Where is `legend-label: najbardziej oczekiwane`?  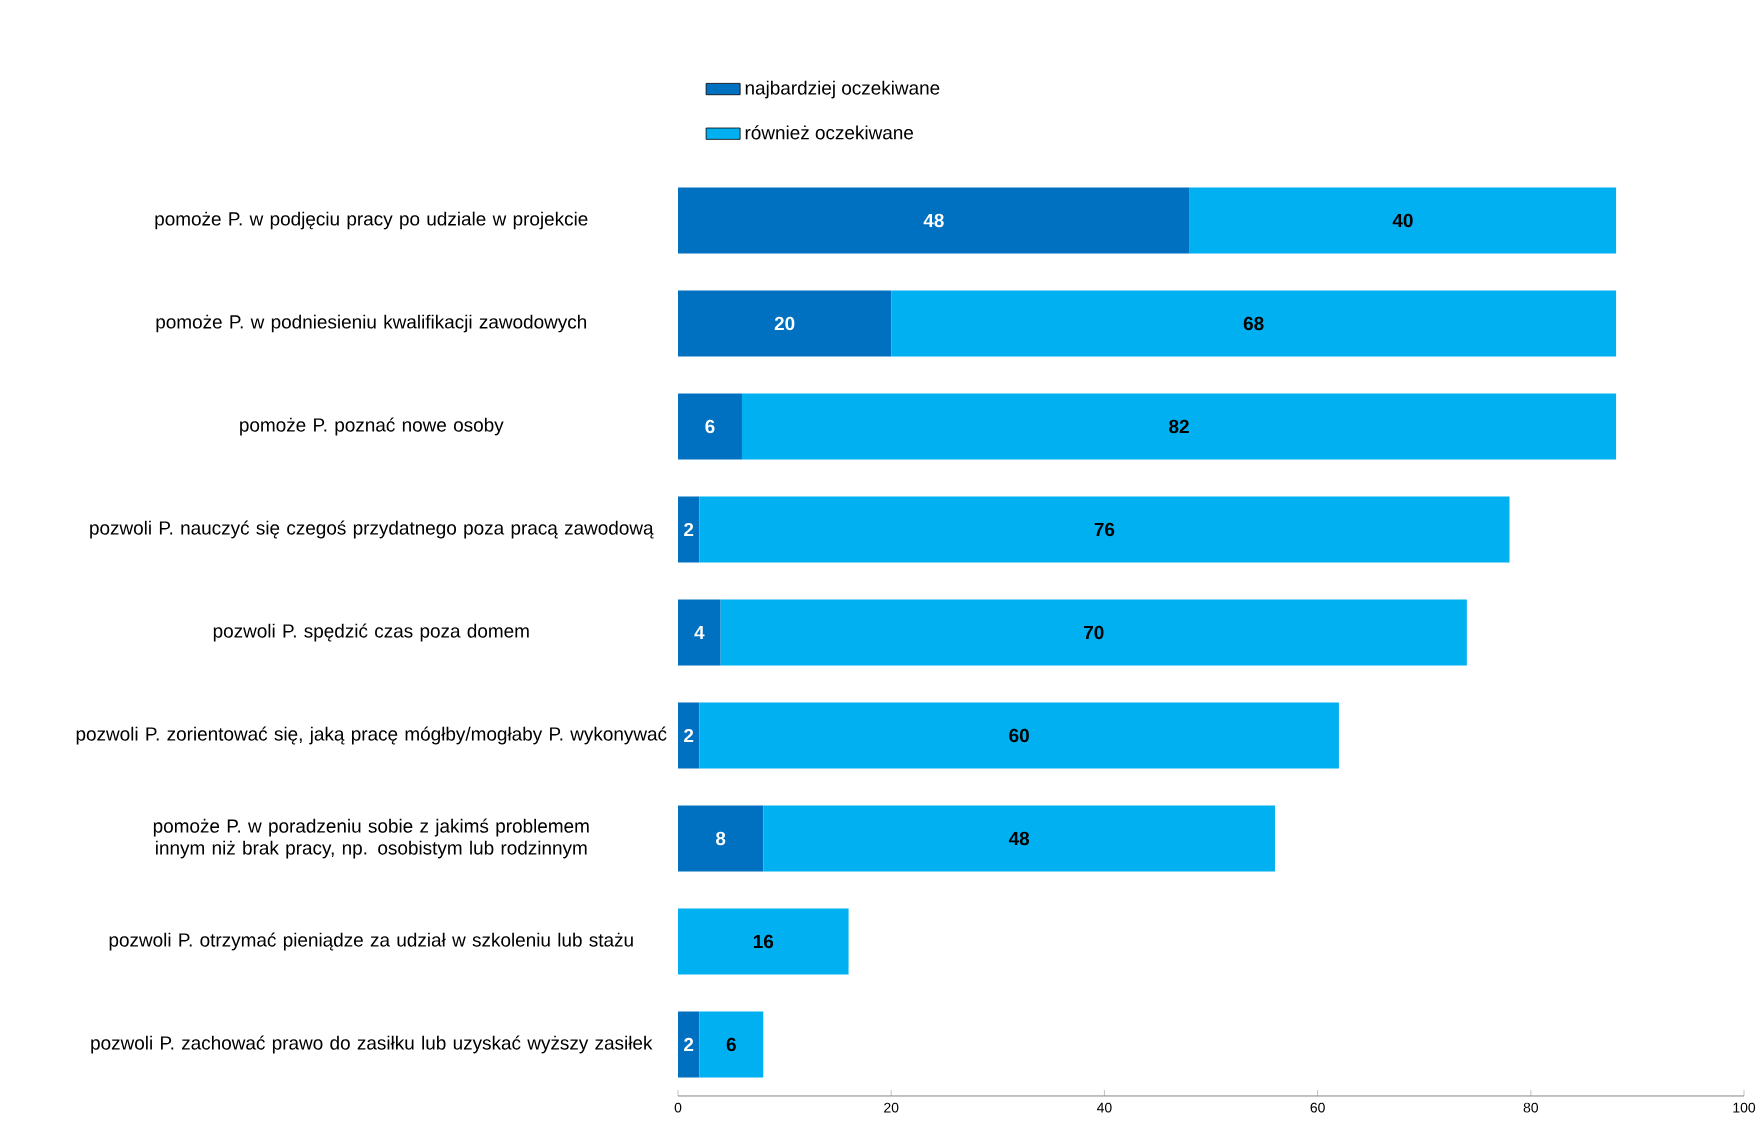 legend-label: najbardziej oczekiwane is located at coordinates (842, 89).